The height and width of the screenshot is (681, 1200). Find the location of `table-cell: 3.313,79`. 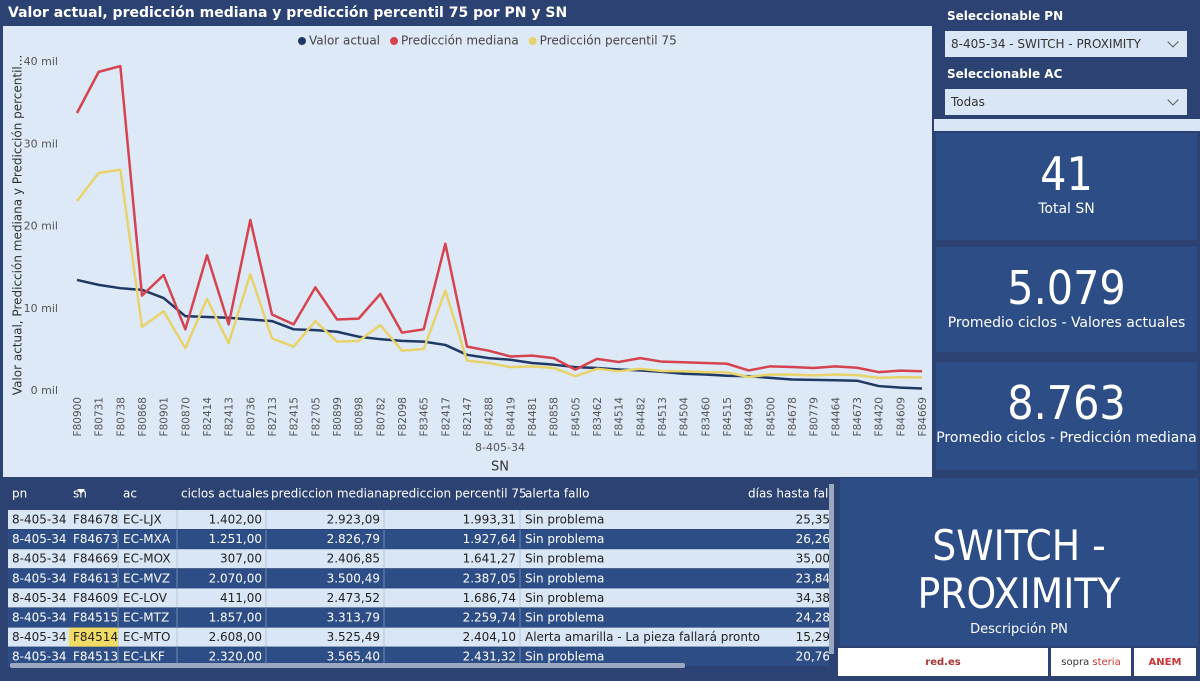

table-cell: 3.313,79 is located at coordinates (353, 618).